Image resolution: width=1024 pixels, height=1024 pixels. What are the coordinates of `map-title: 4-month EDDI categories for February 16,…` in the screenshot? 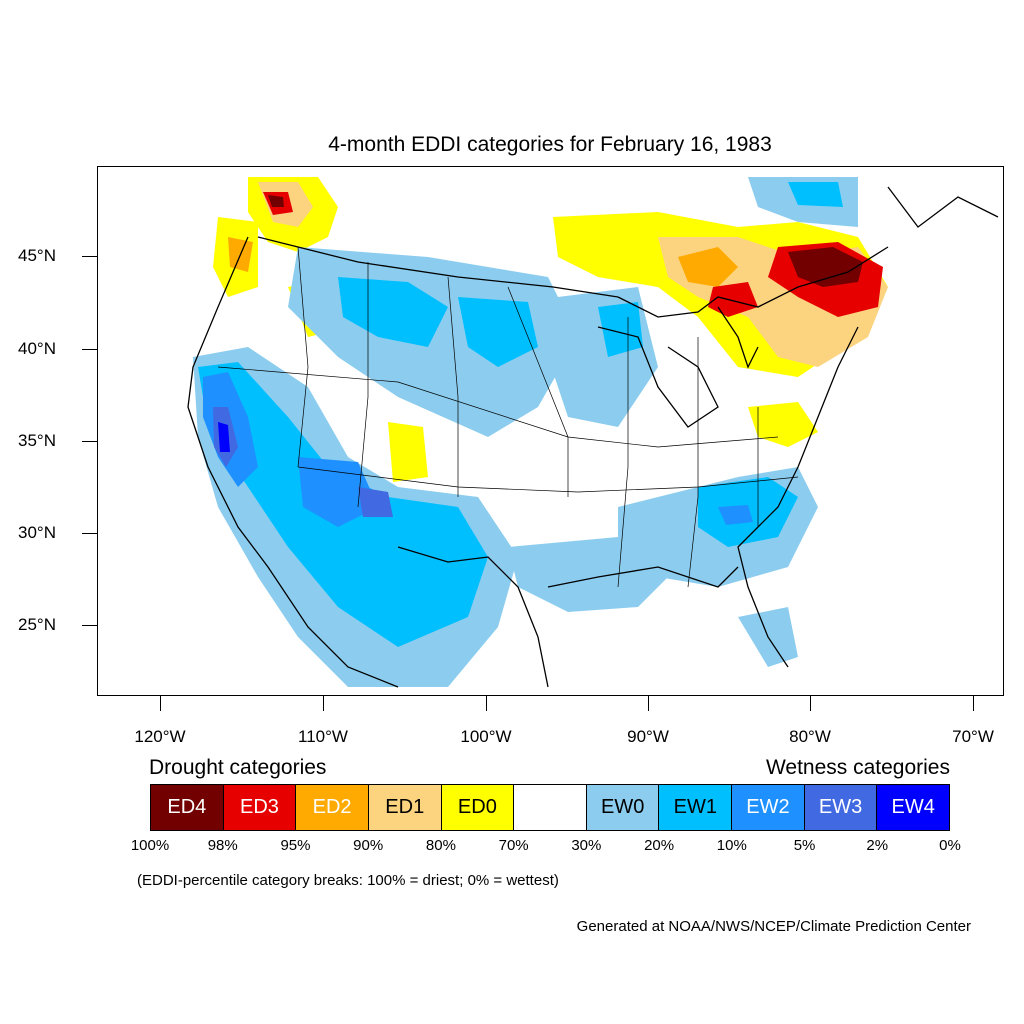 It's located at (550, 144).